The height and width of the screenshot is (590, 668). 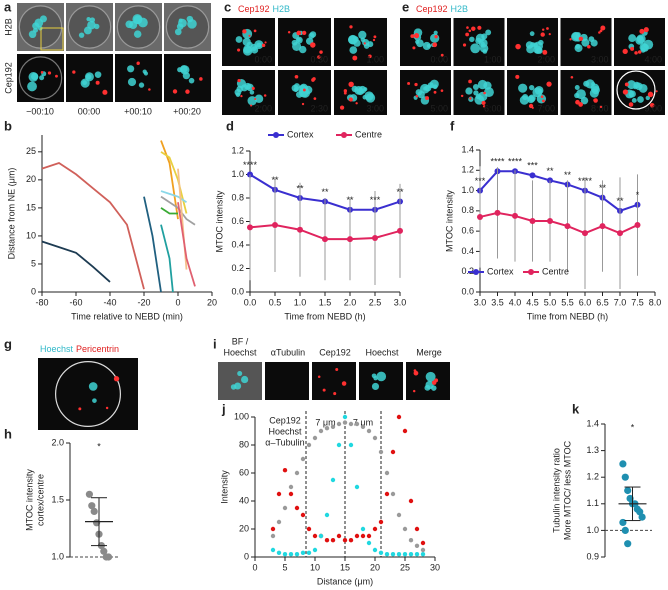 I want to click on cell-outline, so click(x=40, y=78).